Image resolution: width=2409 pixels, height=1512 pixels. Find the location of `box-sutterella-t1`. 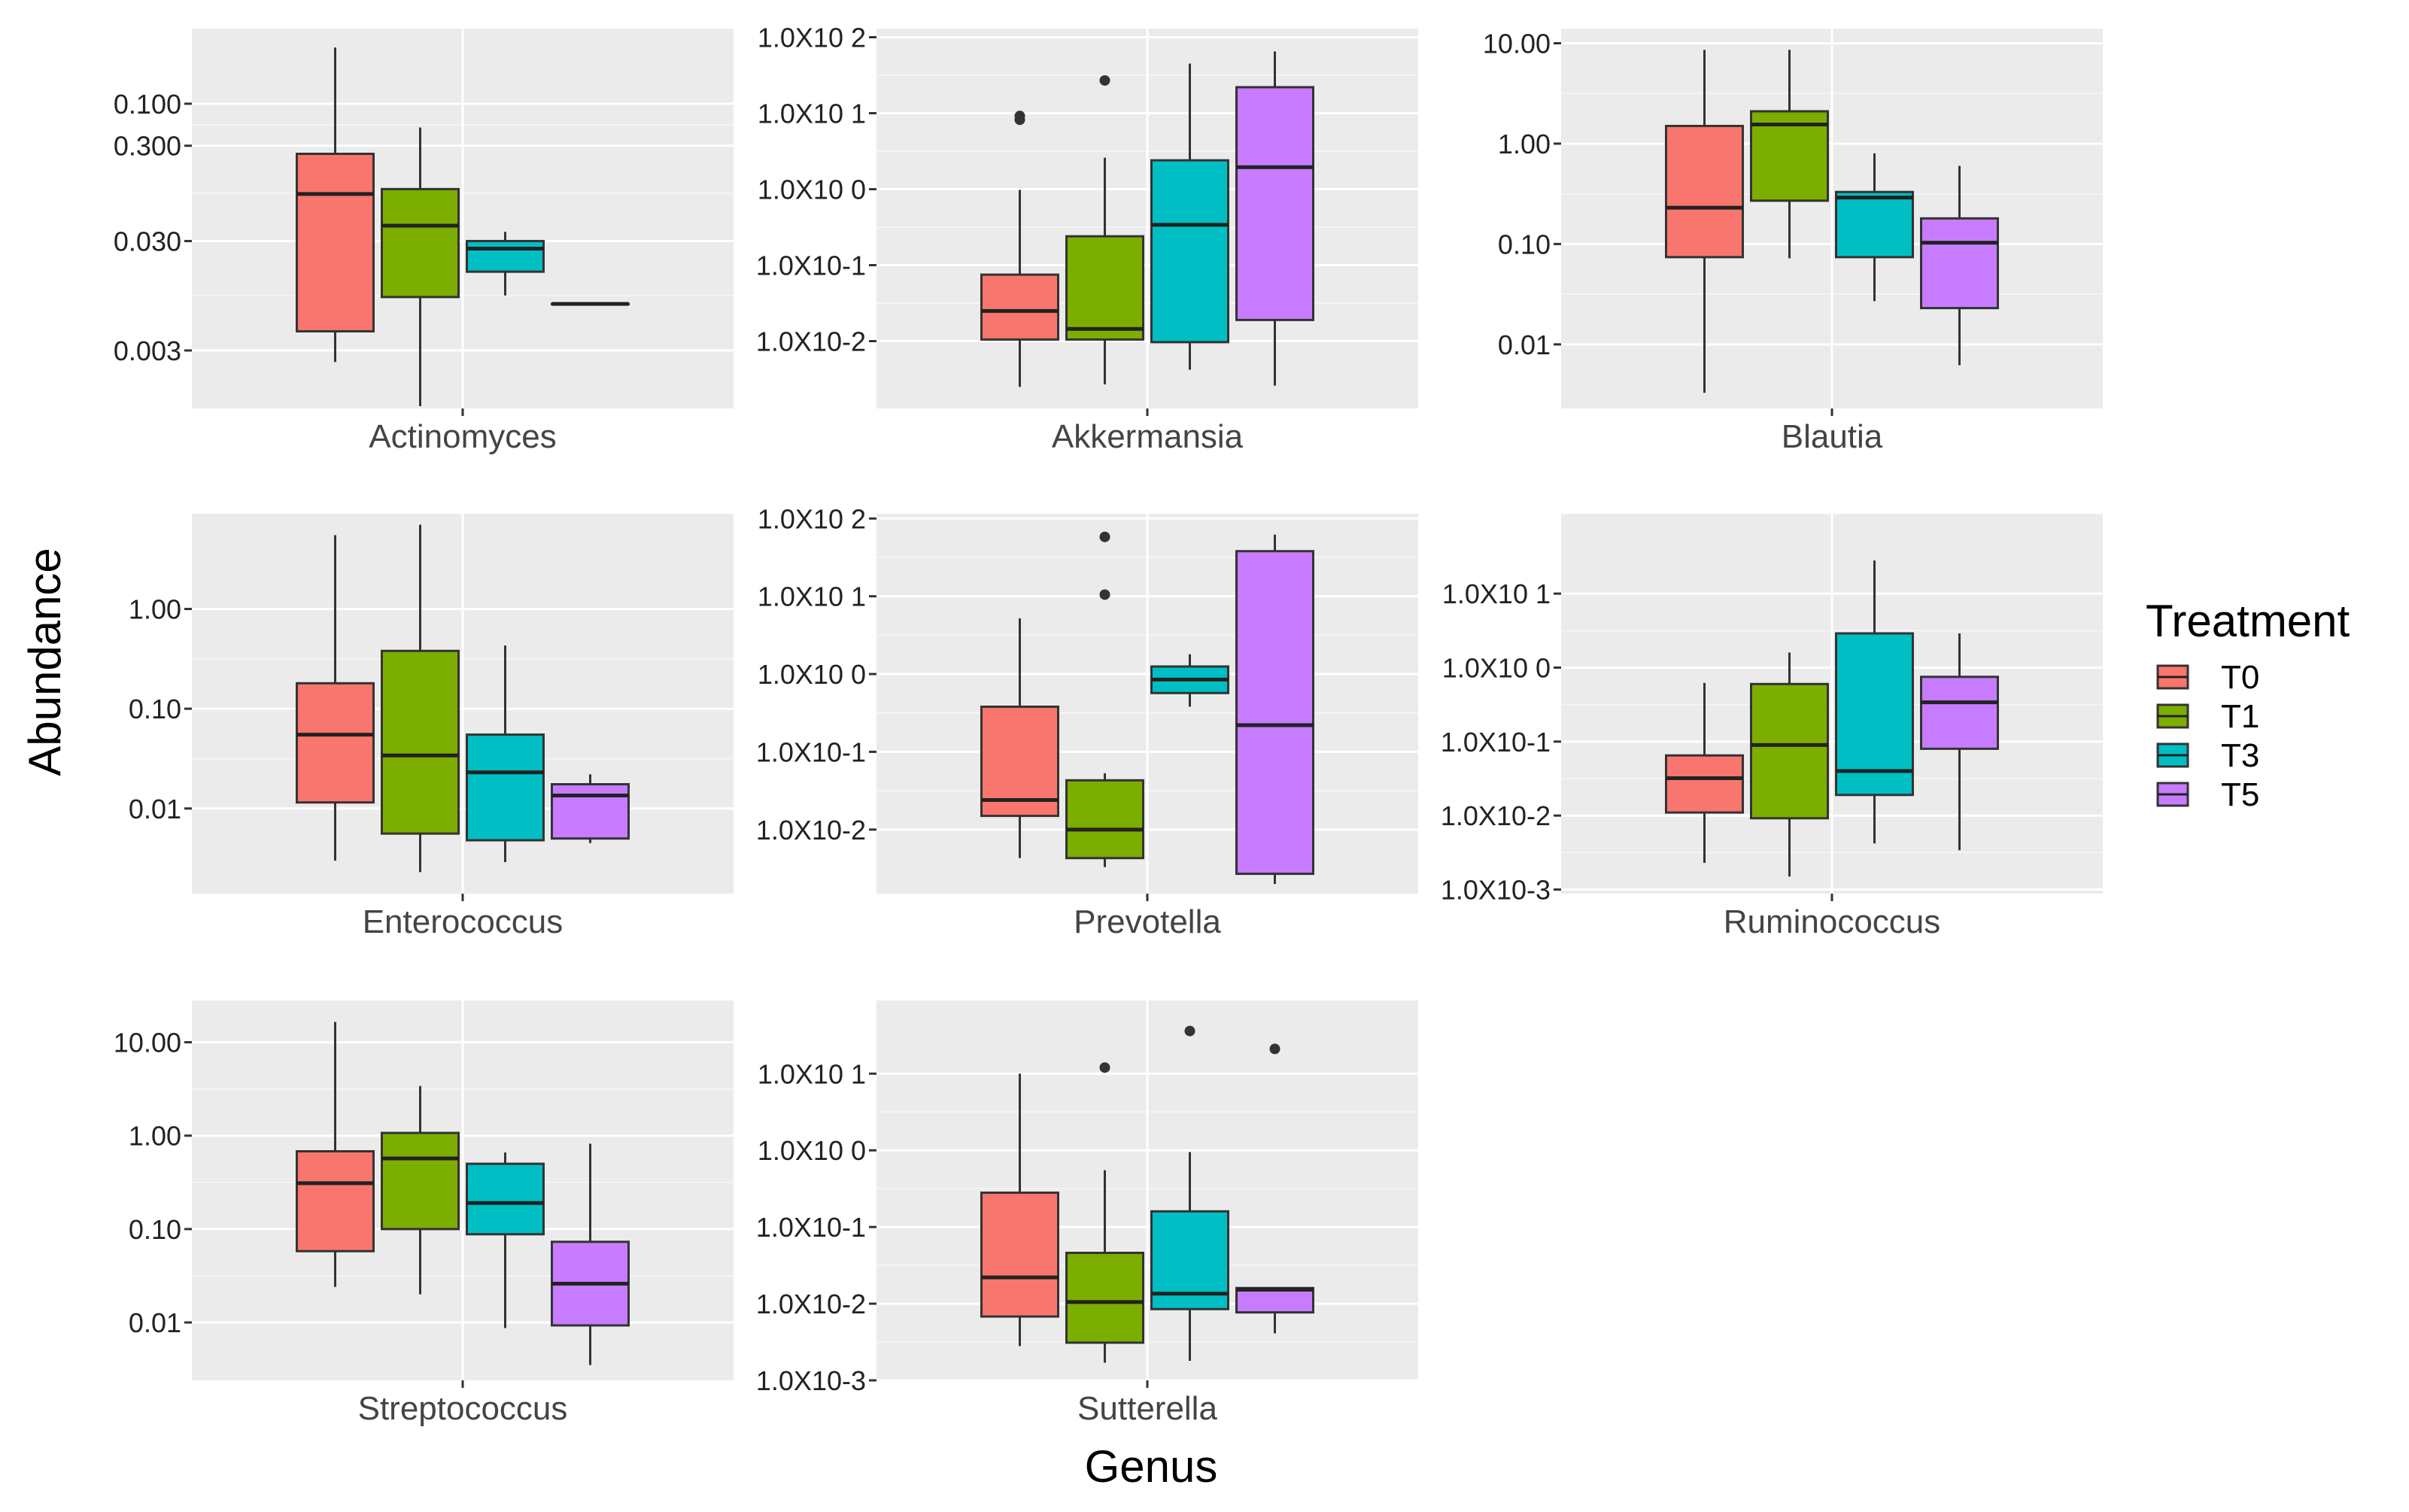

box-sutterella-t1 is located at coordinates (1104, 1212).